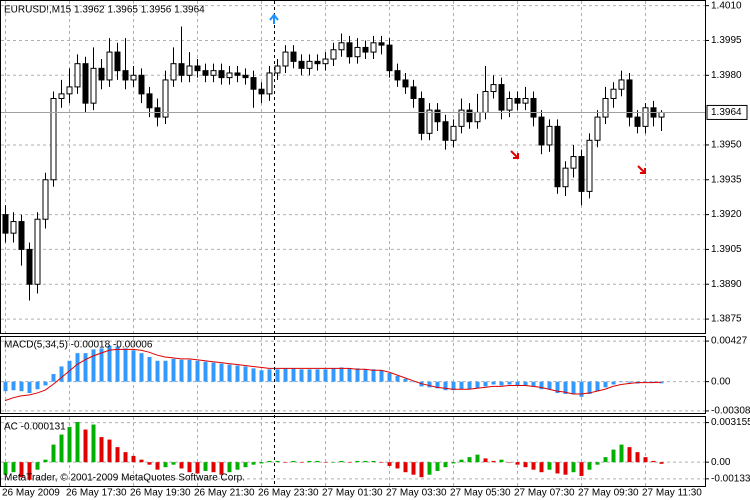 The height and width of the screenshot is (500, 750). Describe the element at coordinates (352, 493) in the screenshot. I see `x-tick-label: 27 May 01:30` at that location.